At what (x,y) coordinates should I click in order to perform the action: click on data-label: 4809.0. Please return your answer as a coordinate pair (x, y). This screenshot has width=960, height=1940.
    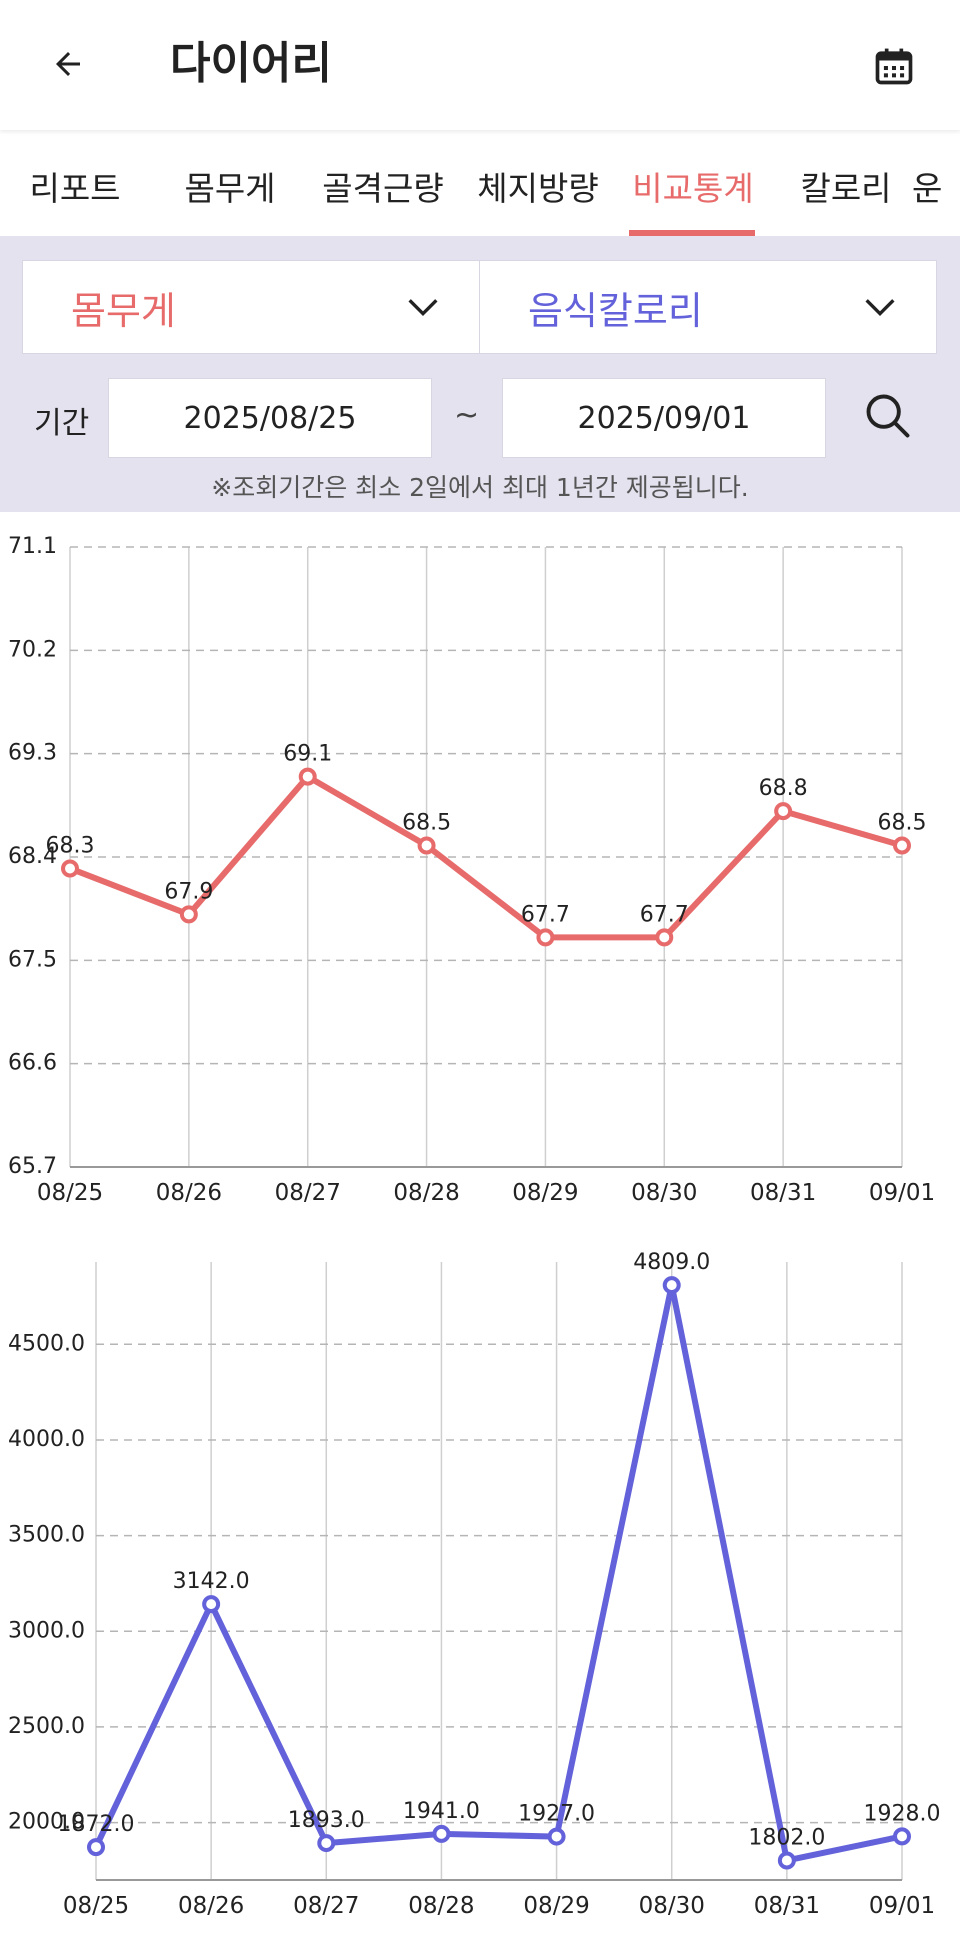
    Looking at the image, I should click on (671, 1262).